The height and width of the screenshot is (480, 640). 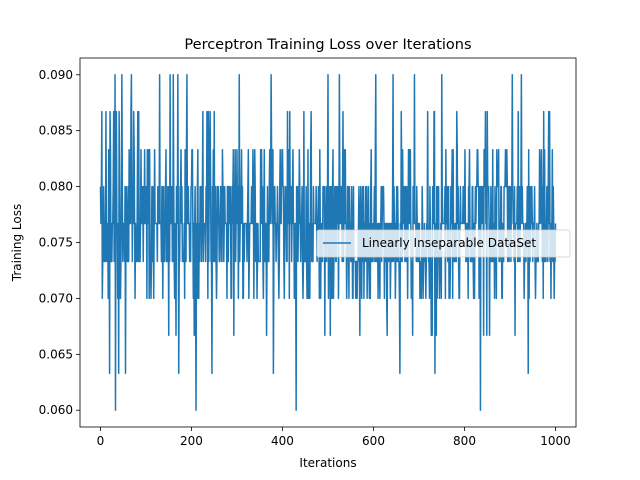 I want to click on y-axis-ticks: 0.060 0.065 0.070 0.075 0.080 0.085 0.090, so click(x=59, y=242).